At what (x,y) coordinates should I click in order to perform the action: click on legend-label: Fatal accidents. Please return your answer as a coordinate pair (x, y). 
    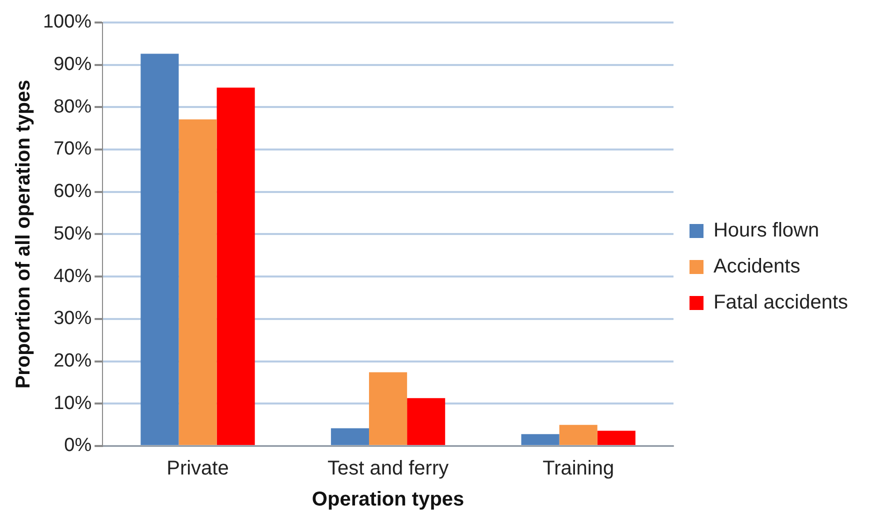
    Looking at the image, I should click on (780, 303).